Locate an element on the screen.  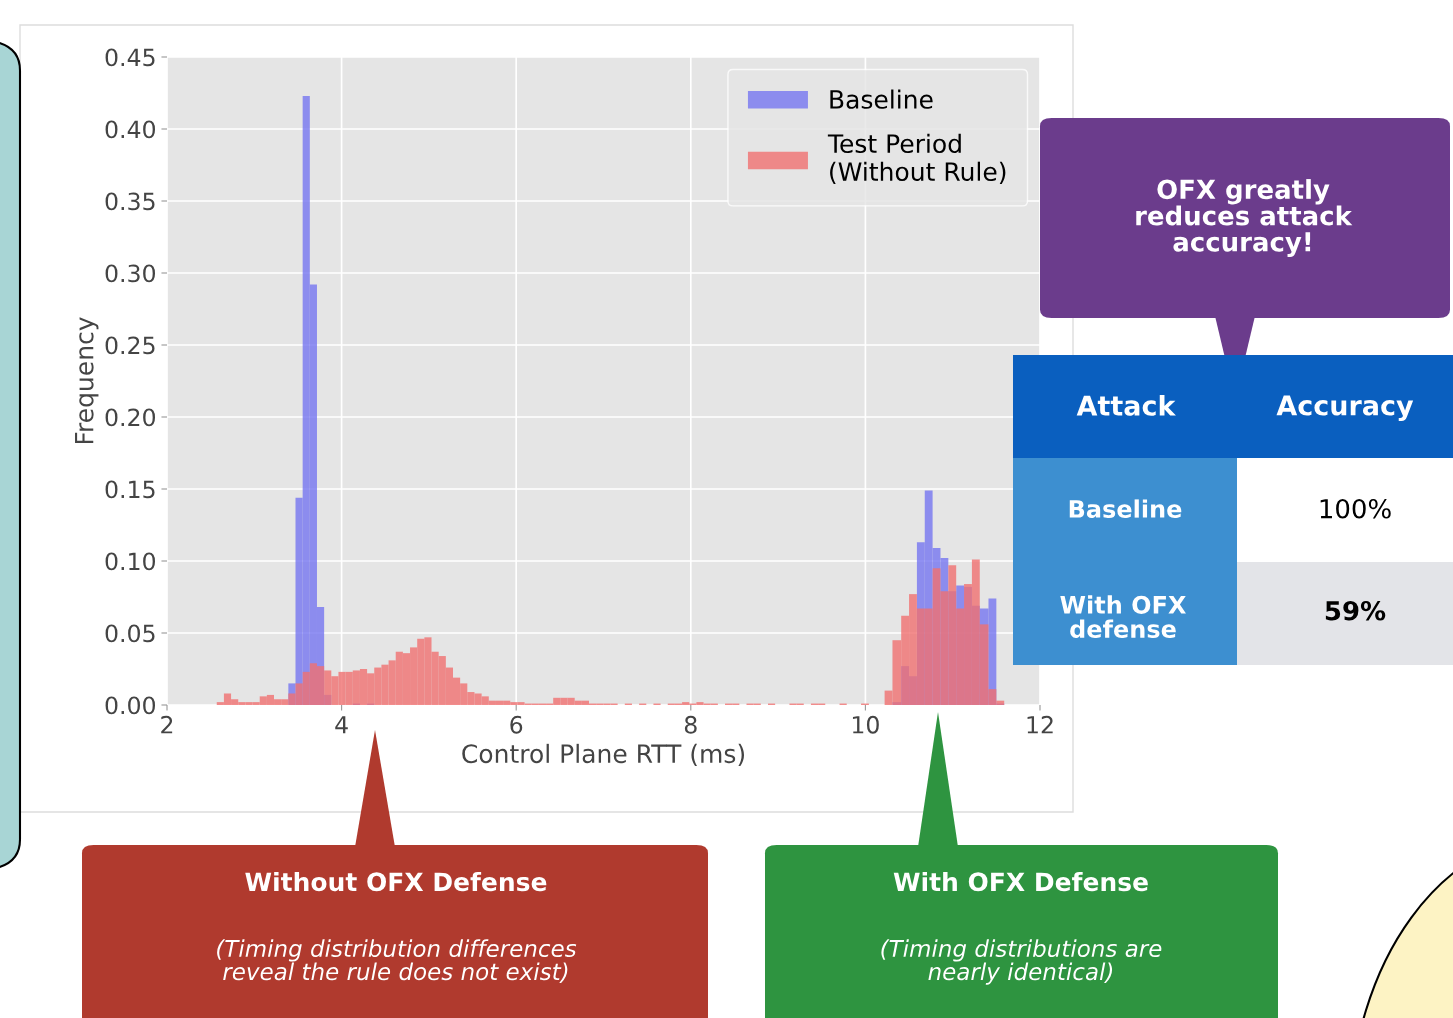
legend-label: Test Period (Without Rule) is located at coordinates (916, 158).